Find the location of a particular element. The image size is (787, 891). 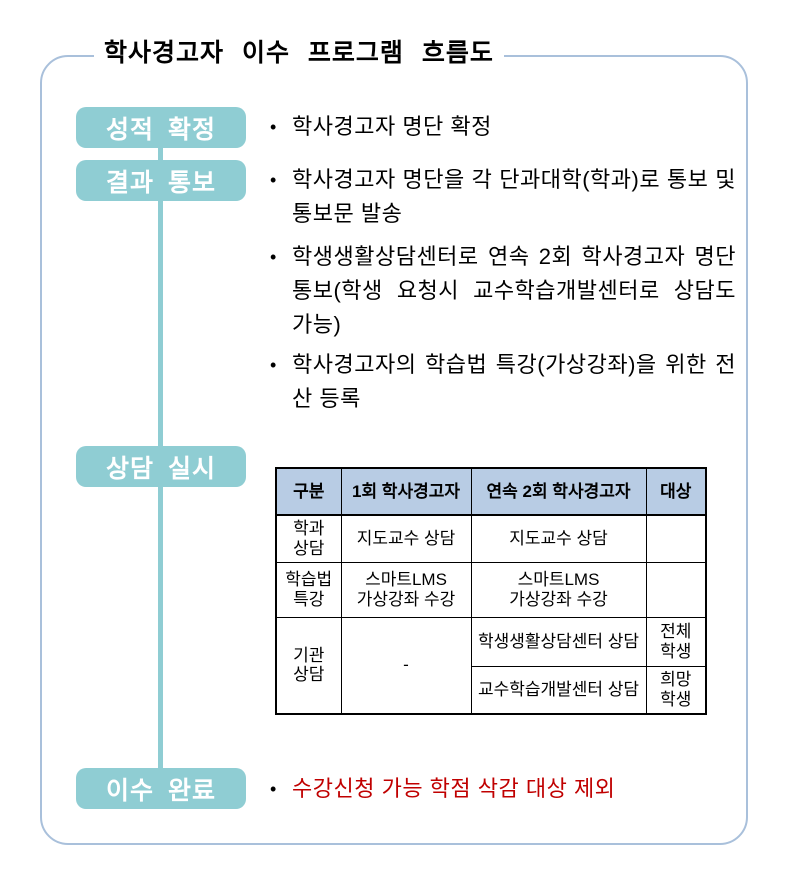

cell-first: 스마트LMS 가상강좌 수강 is located at coordinates (406, 589).